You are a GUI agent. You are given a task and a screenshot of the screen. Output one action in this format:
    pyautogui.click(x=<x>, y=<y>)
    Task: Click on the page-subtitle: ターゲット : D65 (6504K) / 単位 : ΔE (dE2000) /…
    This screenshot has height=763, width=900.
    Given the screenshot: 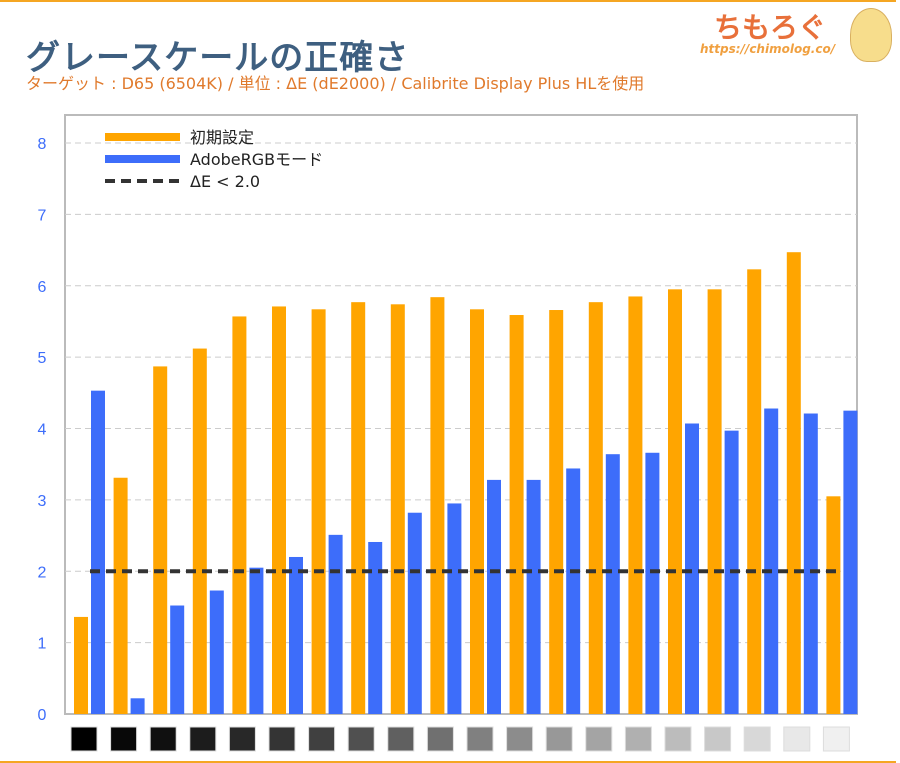 What is the action you would take?
    pyautogui.click(x=335, y=83)
    